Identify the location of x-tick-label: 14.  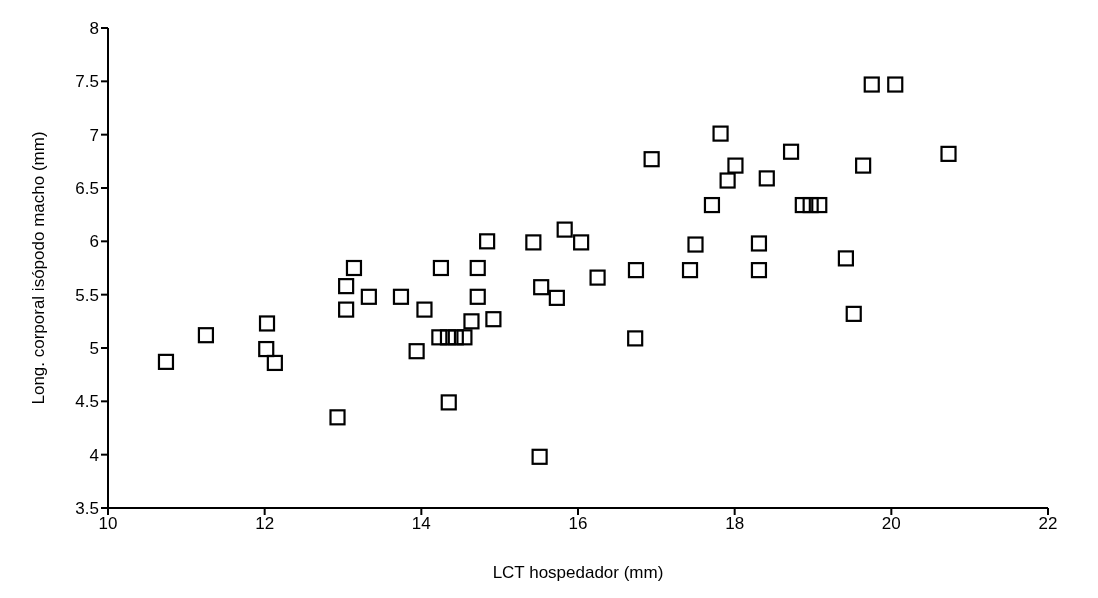
(421, 524).